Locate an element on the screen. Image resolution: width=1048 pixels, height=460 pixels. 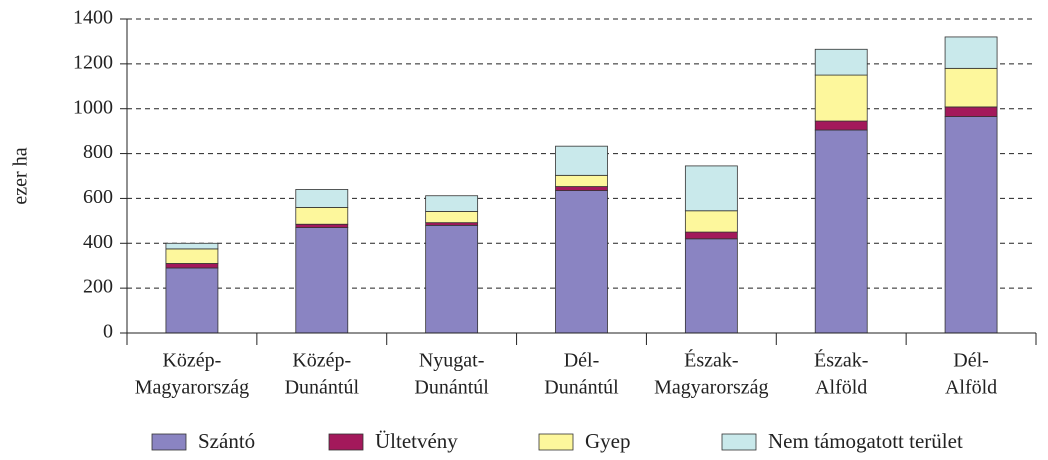
x-tick-label: Nyugat- is located at coordinates (452, 361).